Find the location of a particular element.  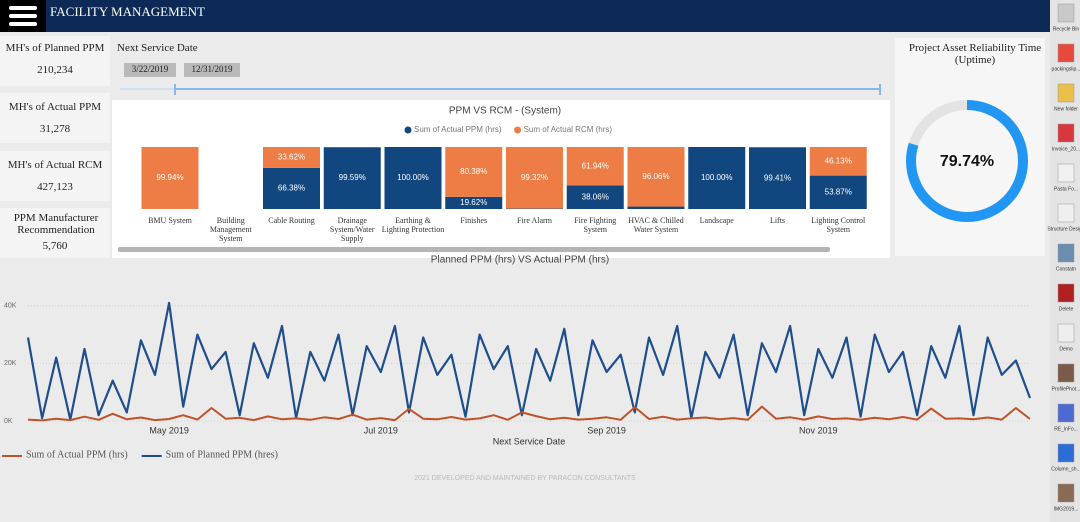

data-label: 19.62% is located at coordinates (473, 202).